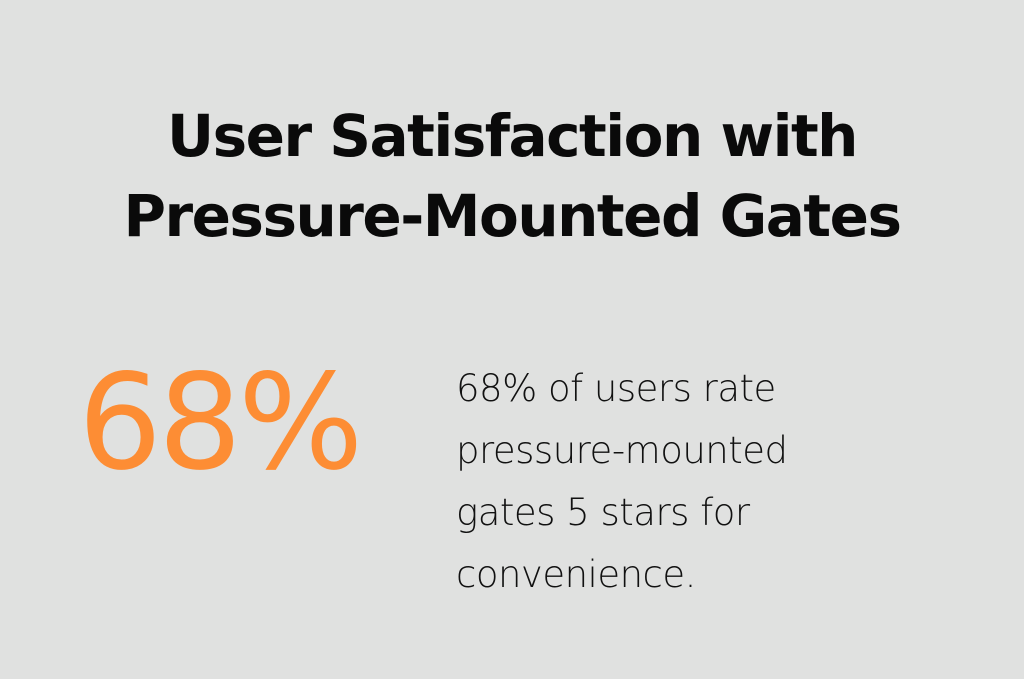 This screenshot has width=1024, height=679. Describe the element at coordinates (220, 423) in the screenshot. I see `stat-value: 68%` at that location.